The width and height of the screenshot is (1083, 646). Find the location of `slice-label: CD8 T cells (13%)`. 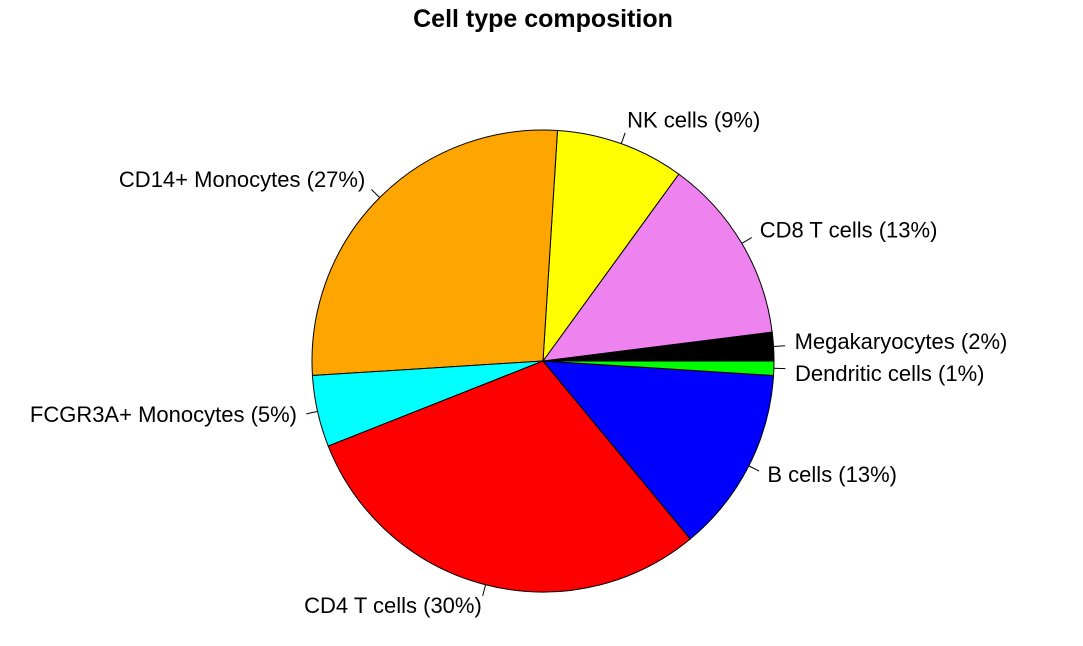

slice-label: CD8 T cells (13%) is located at coordinates (849, 229).